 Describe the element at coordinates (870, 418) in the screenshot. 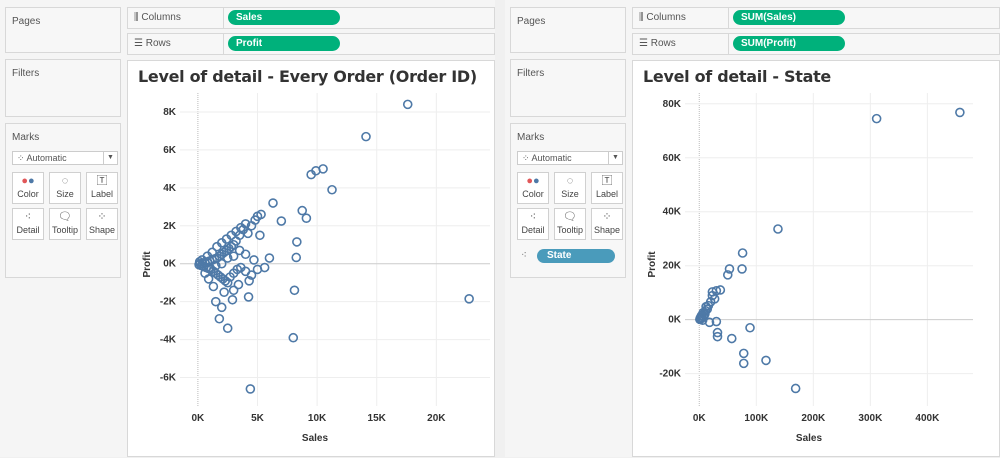

I see `x-tick-label: 300K` at that location.